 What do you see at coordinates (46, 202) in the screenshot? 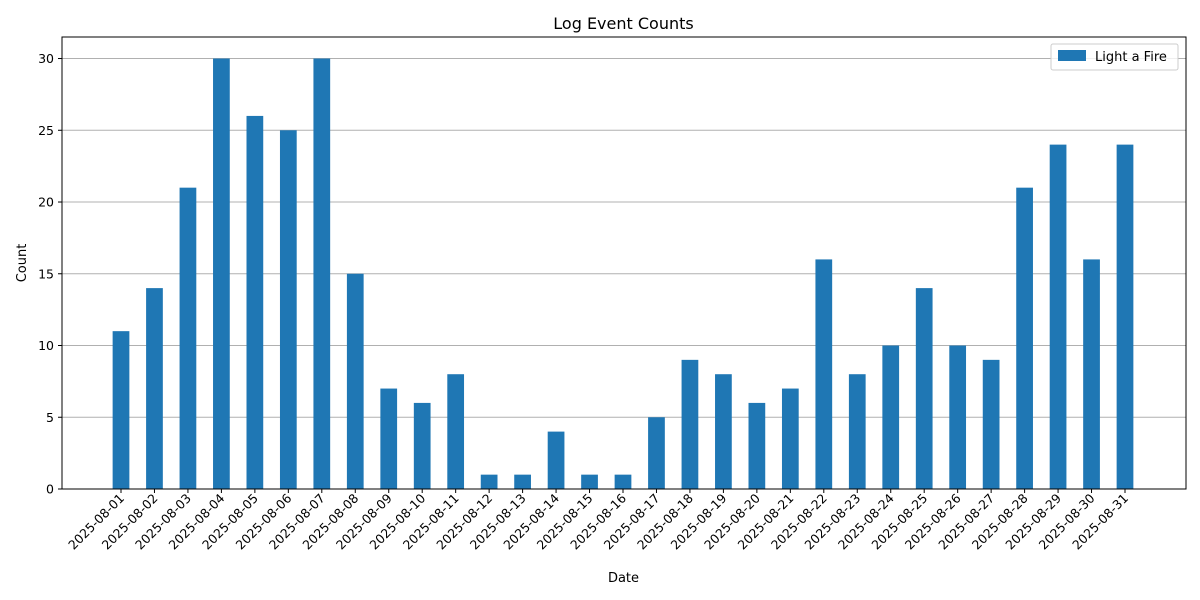
I see `y-tick-label: 20` at bounding box center [46, 202].